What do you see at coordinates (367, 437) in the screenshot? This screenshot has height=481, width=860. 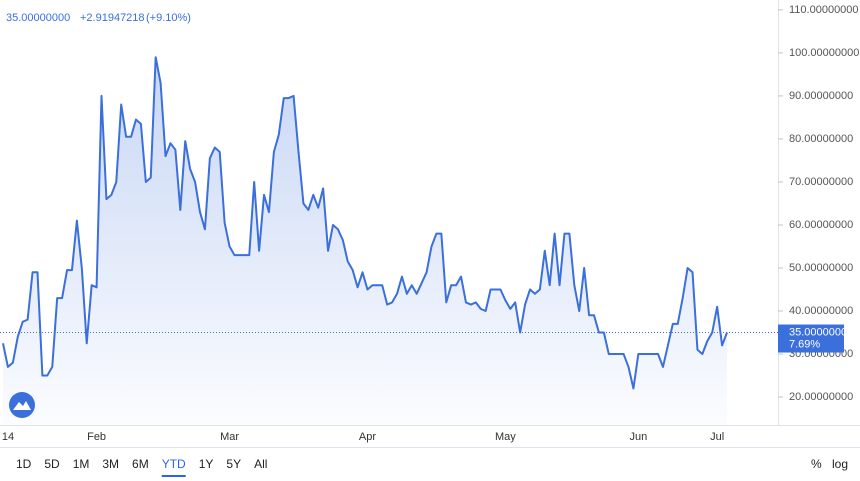 I see `x-tick-label: Apr` at bounding box center [367, 437].